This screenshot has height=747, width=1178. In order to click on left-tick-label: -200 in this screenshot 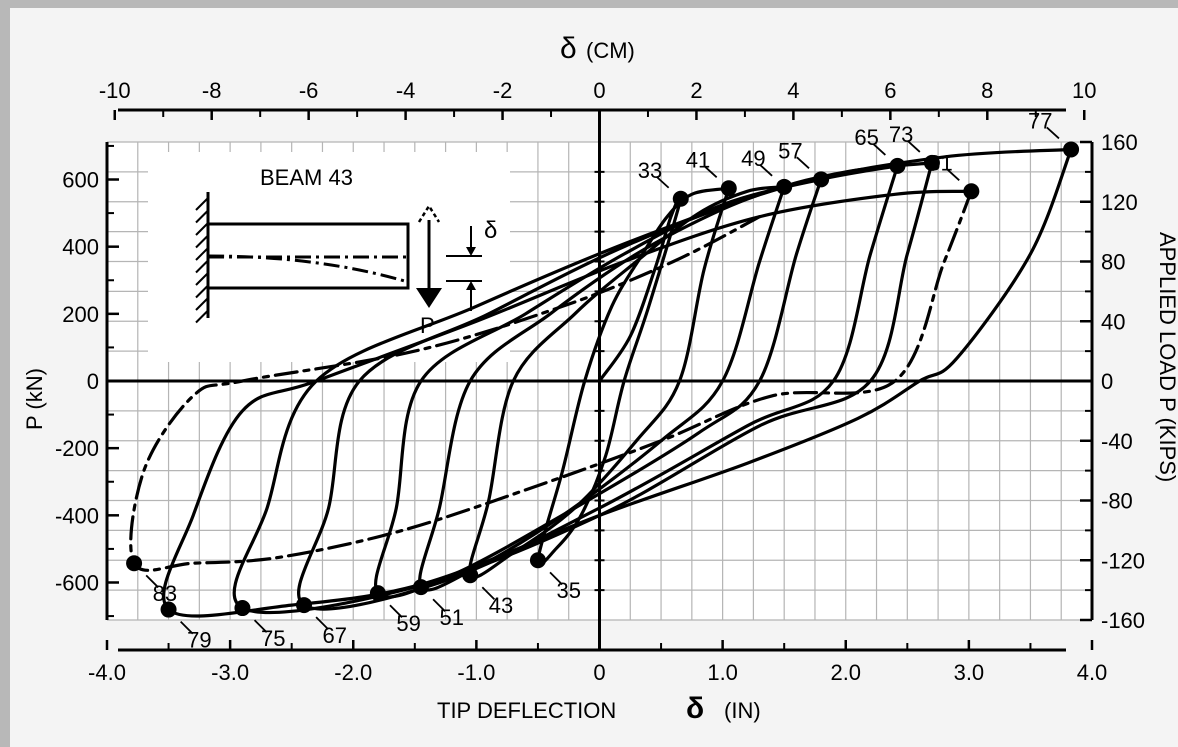, I will do `click(77, 448)`.